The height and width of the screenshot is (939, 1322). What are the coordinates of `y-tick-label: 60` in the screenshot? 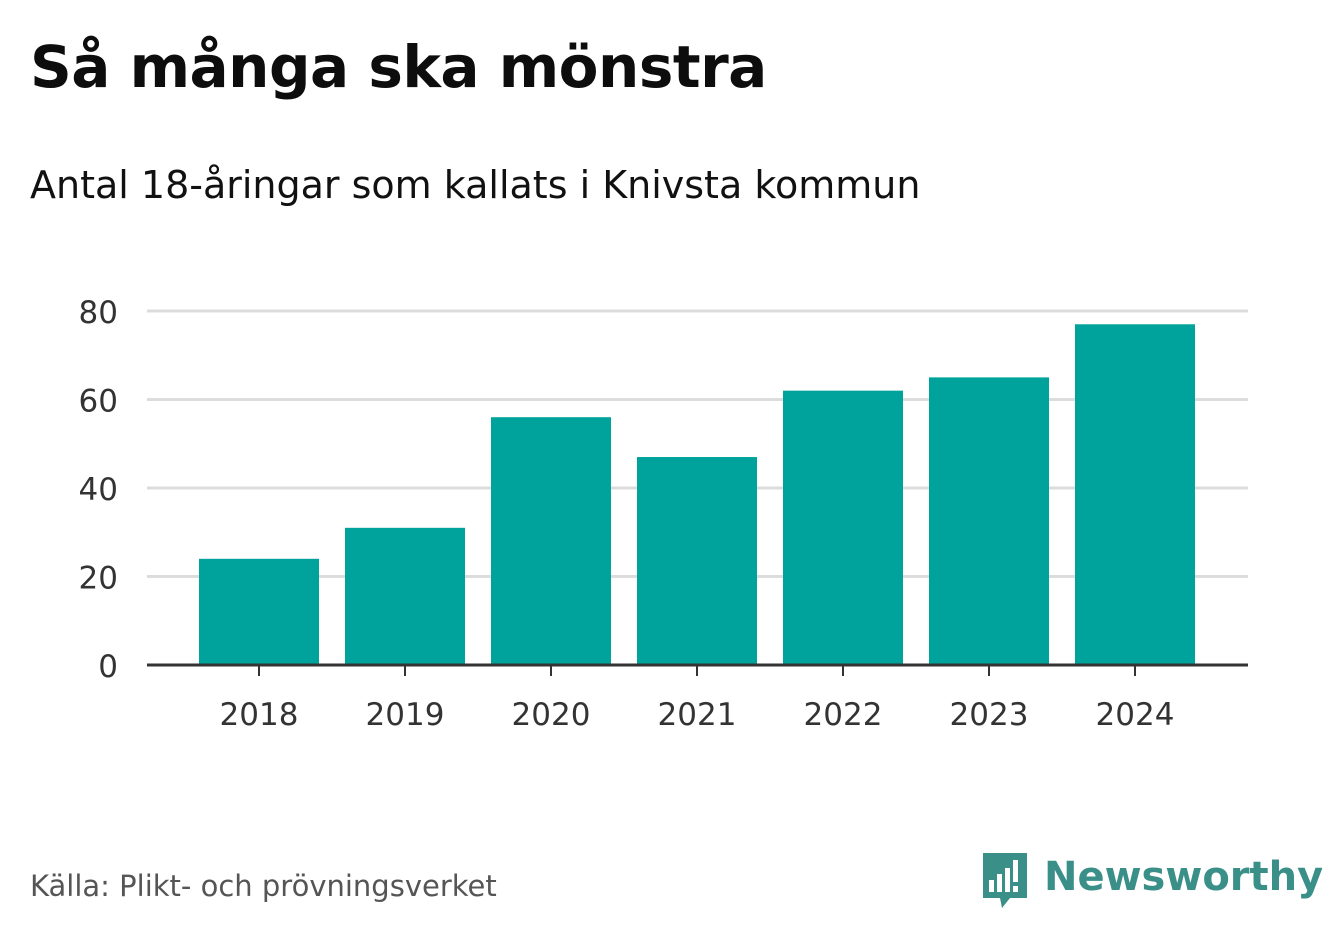 It's located at (98, 402).